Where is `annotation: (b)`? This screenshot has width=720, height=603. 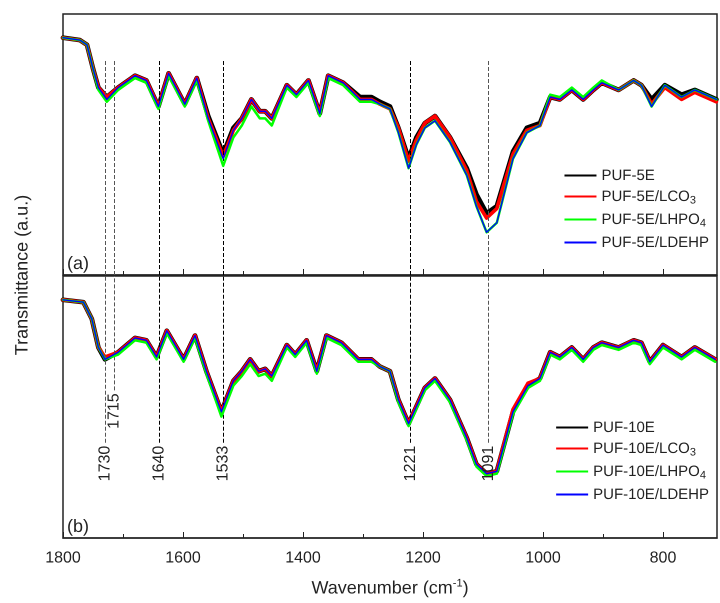
annotation: (b) is located at coordinates (78, 526).